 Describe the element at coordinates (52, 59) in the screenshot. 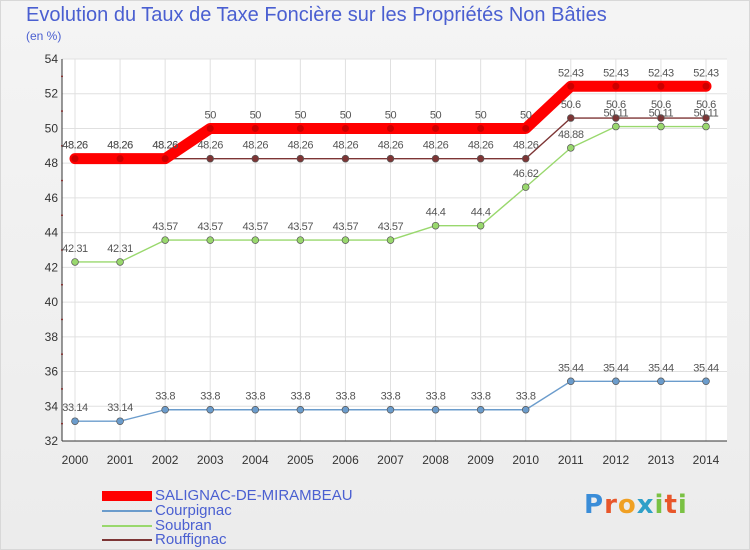

I see `y-tick-label: 54` at that location.